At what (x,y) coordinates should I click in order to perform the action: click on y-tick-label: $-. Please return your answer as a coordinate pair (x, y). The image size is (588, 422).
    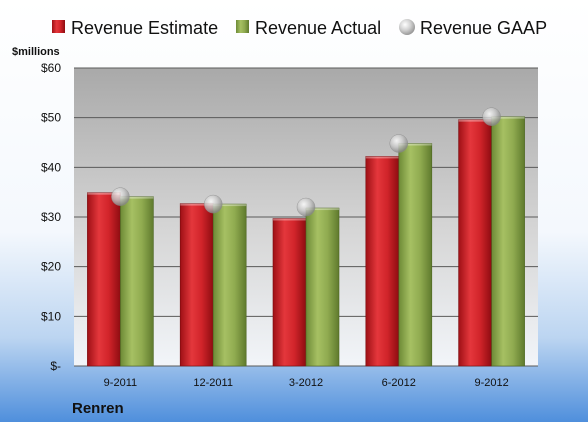
    Looking at the image, I should click on (55, 366).